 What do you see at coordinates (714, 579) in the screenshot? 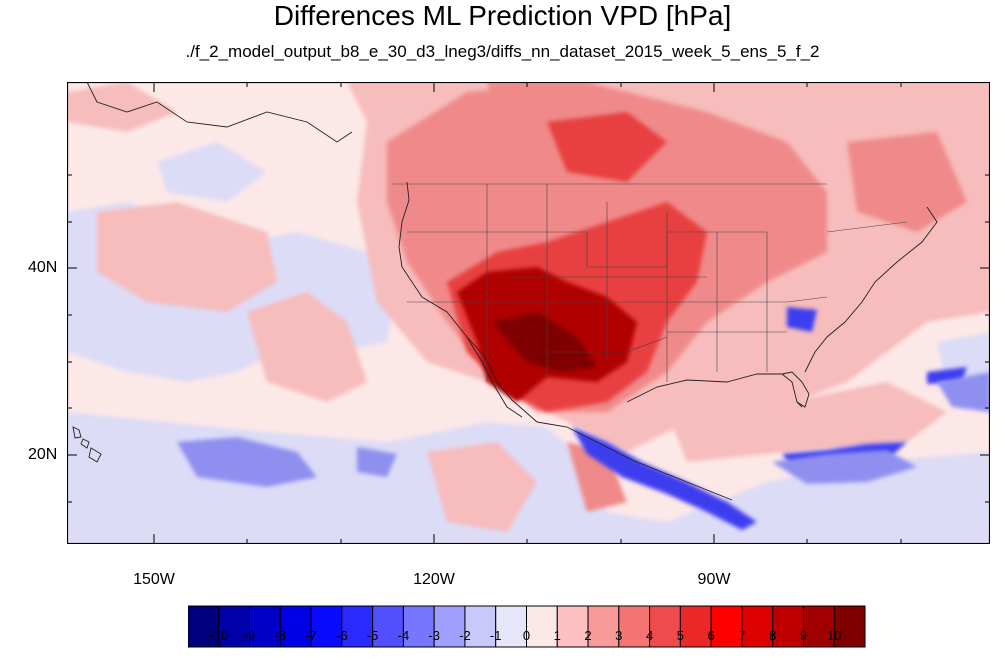
I see `lon-label-90w: 90W` at bounding box center [714, 579].